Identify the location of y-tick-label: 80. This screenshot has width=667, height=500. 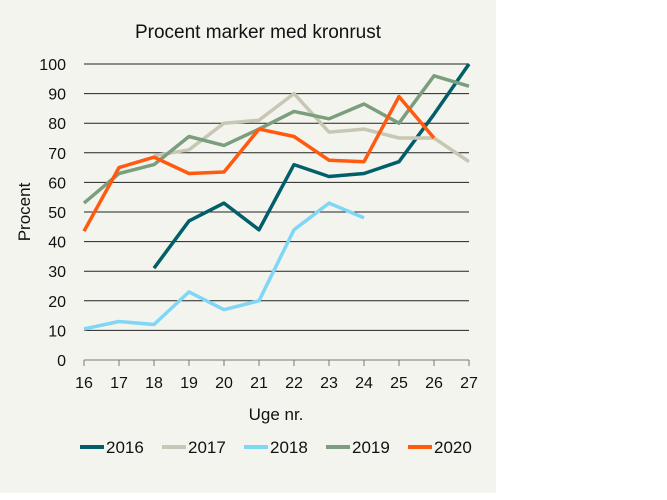
(57, 124).